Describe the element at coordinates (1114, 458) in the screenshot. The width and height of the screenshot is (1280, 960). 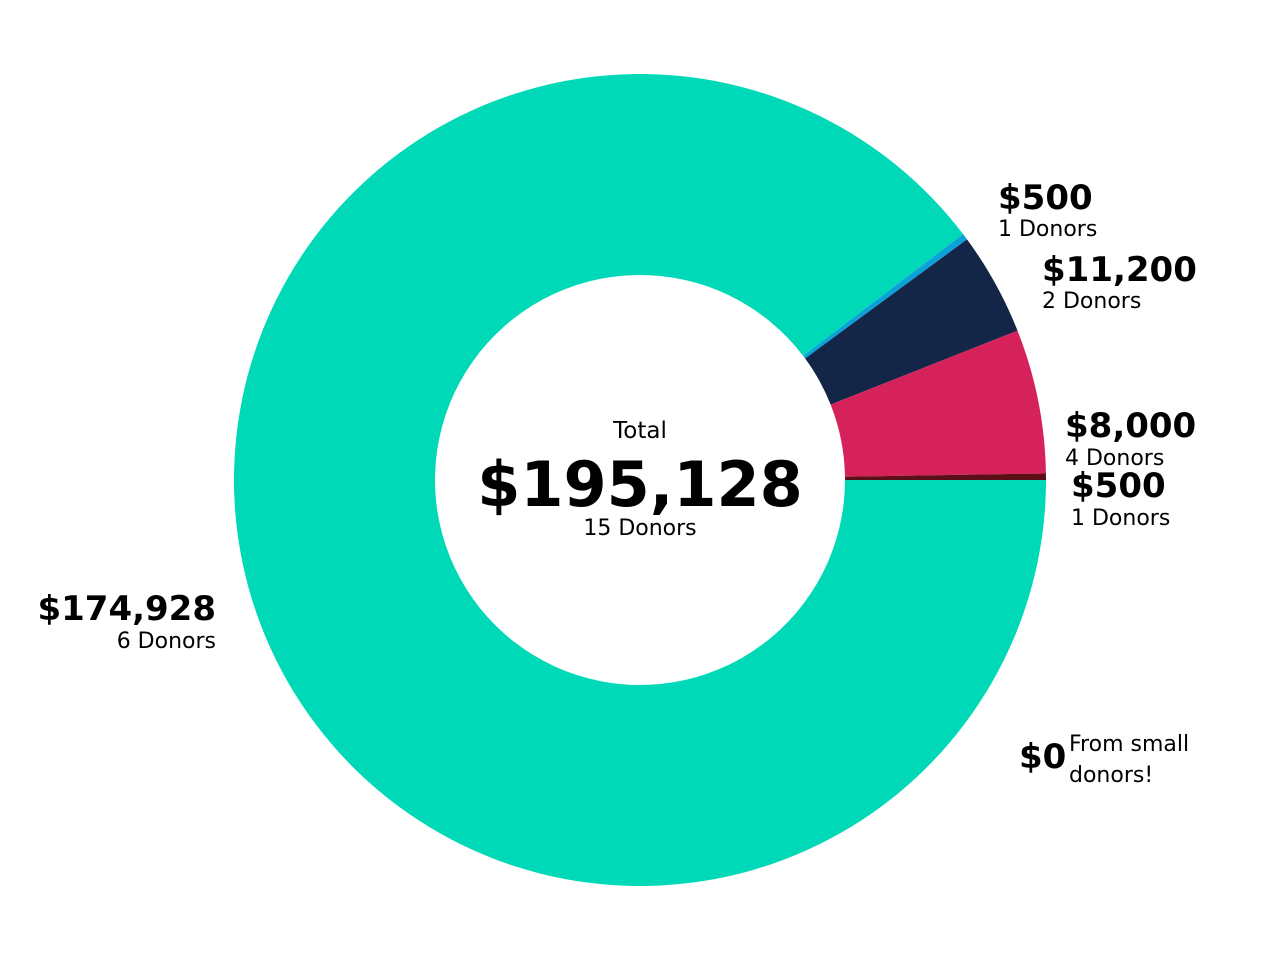
I see `slice-donors-label: 4 Donors` at that location.